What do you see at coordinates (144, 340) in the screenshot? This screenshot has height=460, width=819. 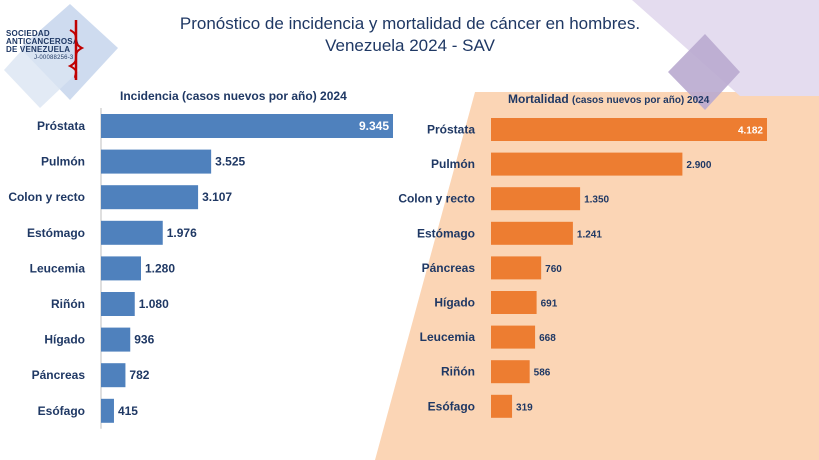 I see `incidence-value-label-higado: 936` at bounding box center [144, 340].